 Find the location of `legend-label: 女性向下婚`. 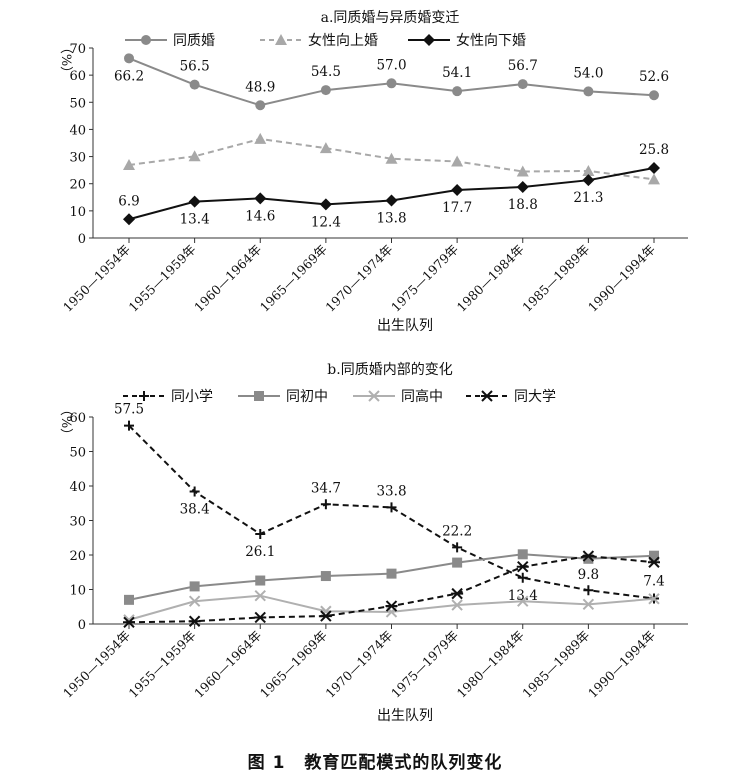

legend-label: 女性向下婚 is located at coordinates (491, 40).